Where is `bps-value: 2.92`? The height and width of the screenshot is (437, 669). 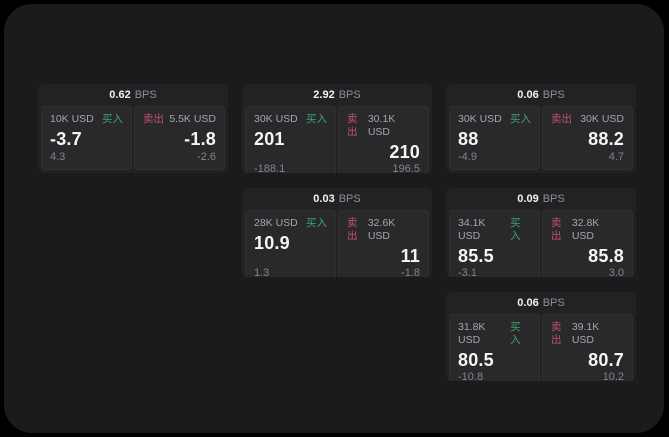 bps-value: 2.92 is located at coordinates (324, 95).